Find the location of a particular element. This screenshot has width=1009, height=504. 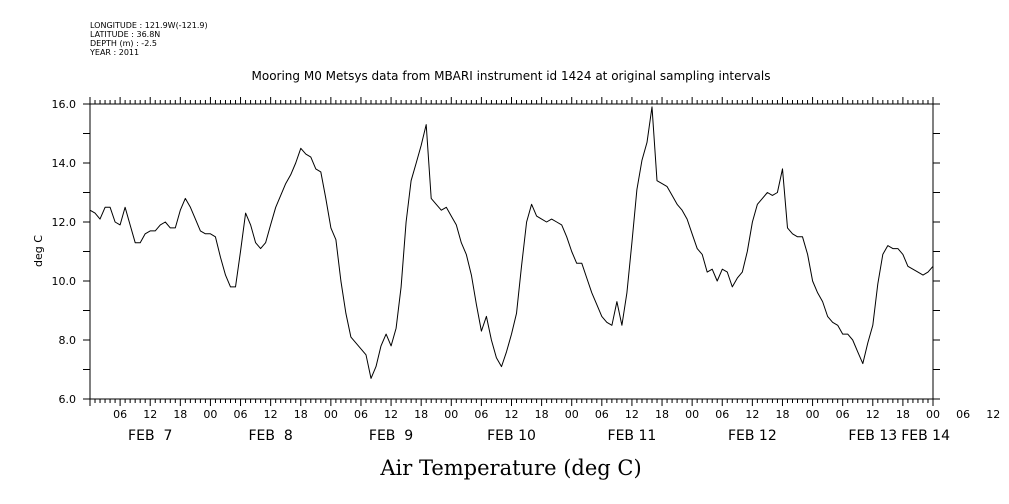

depth-text: DEPTH (m) : -2.5 is located at coordinates (123, 43).